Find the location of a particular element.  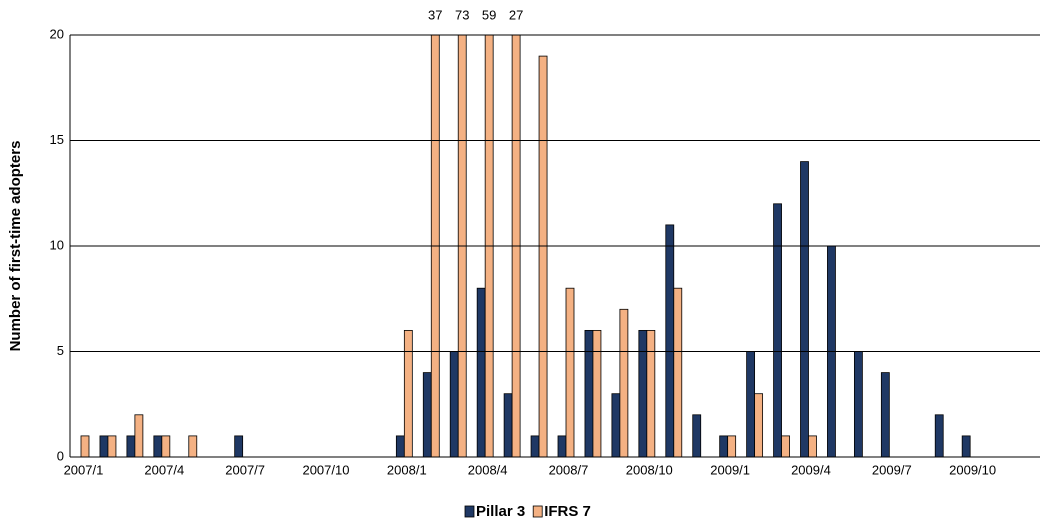

value-label: 37 is located at coordinates (435, 14).